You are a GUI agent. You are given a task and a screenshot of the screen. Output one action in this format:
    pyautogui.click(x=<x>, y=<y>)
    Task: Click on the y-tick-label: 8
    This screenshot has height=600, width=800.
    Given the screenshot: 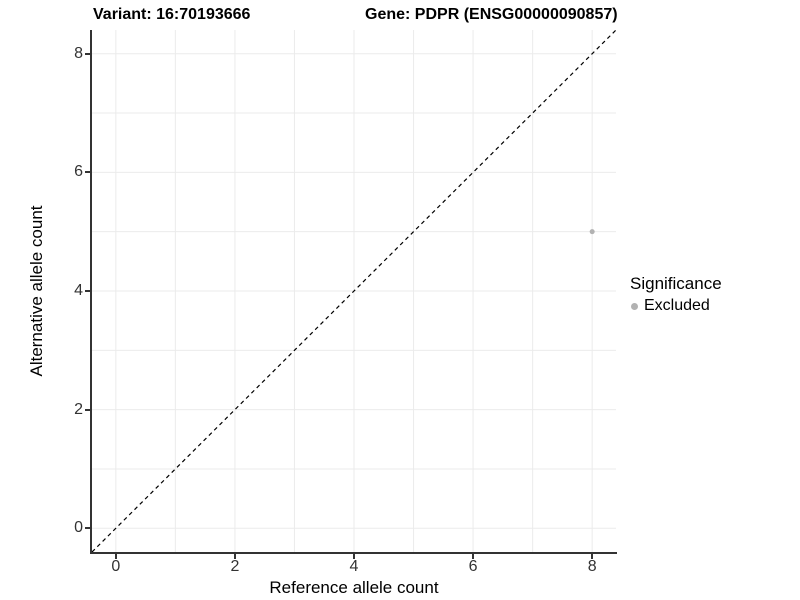 What is the action you would take?
    pyautogui.click(x=78, y=53)
    